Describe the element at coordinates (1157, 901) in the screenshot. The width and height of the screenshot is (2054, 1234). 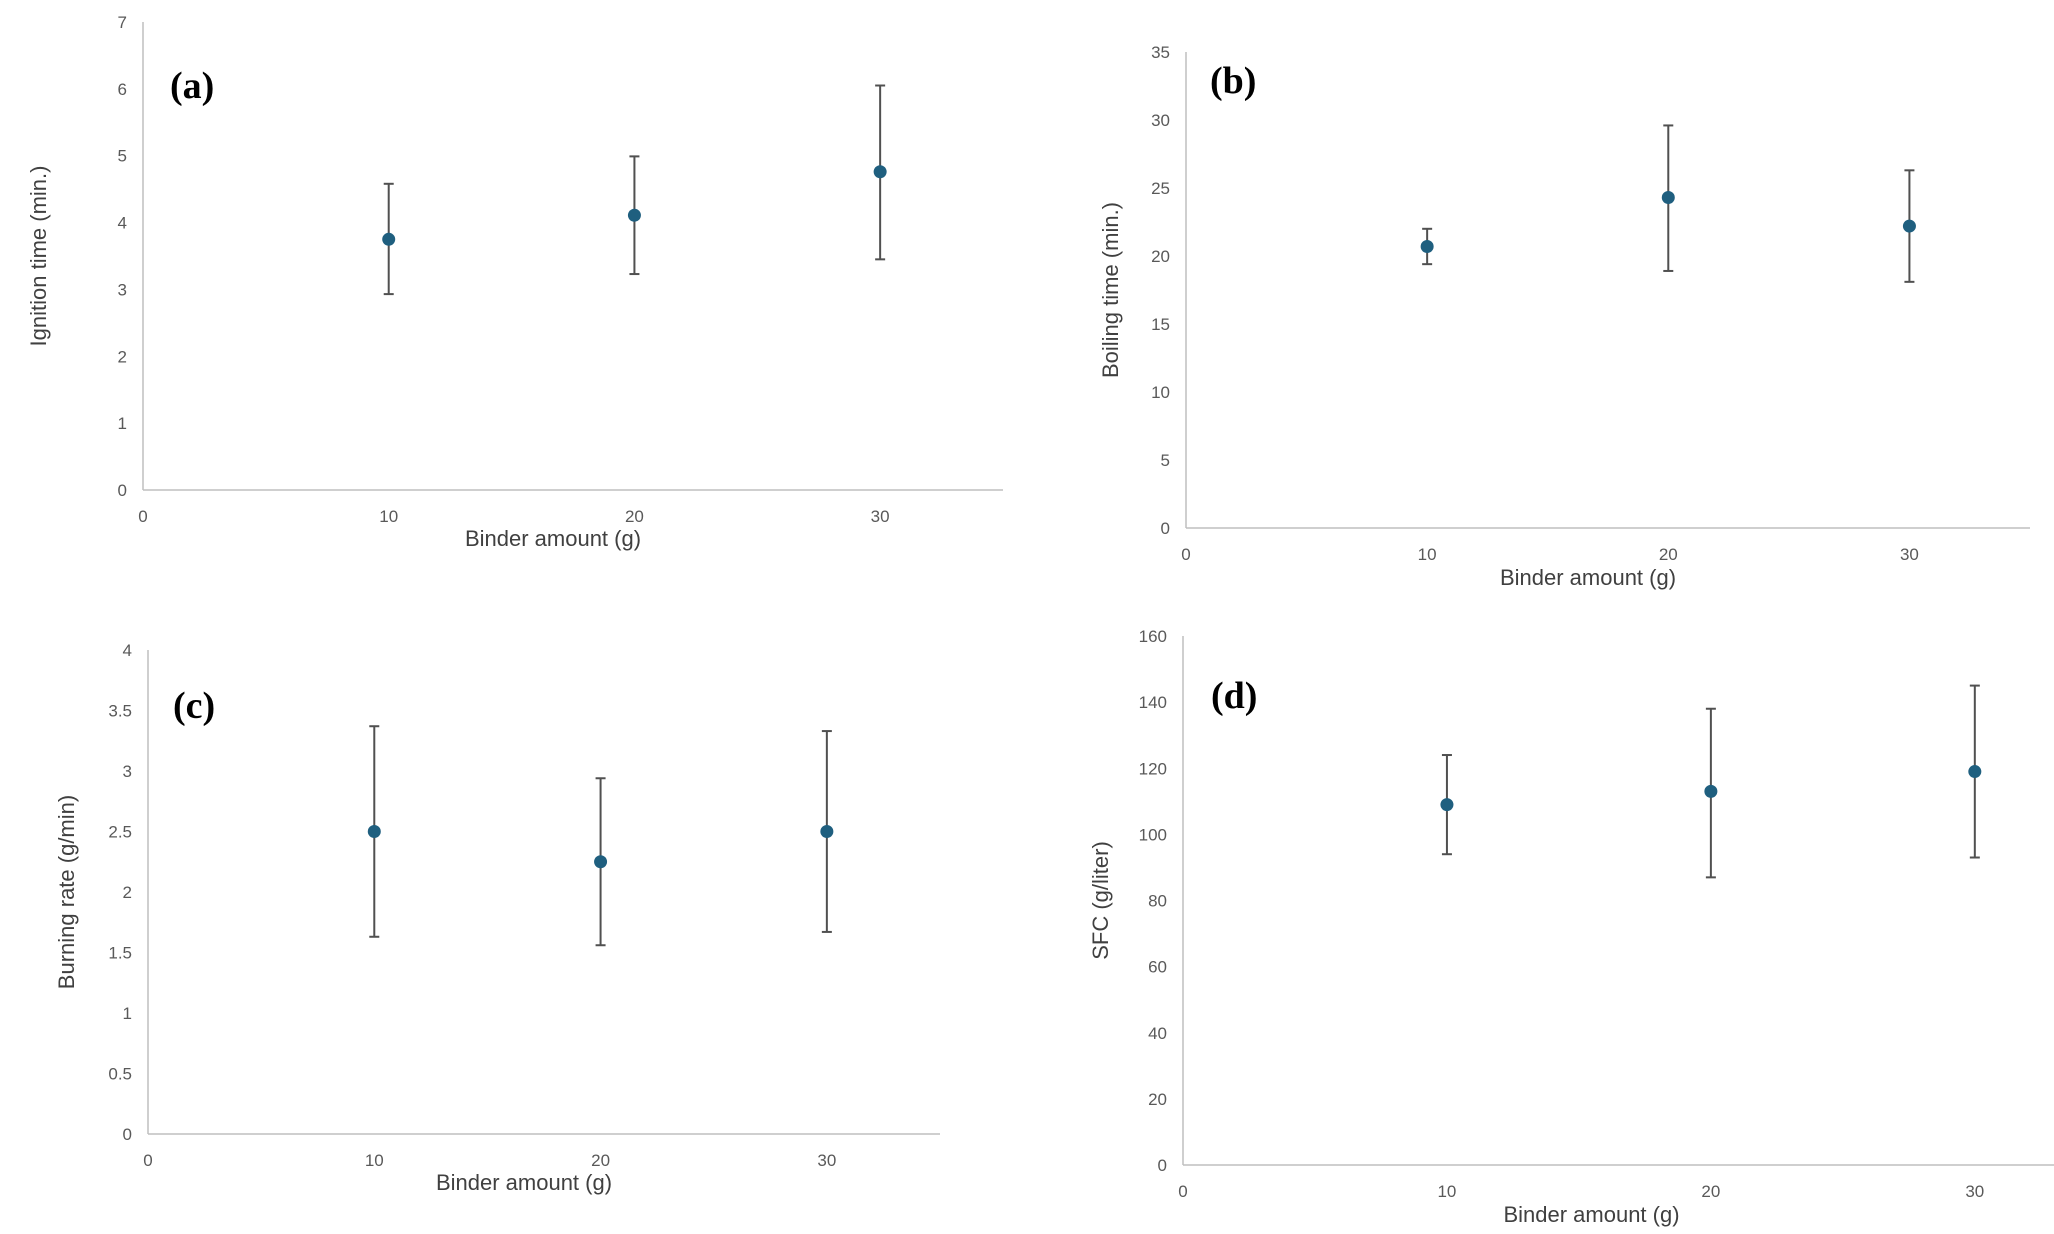
I see `y-tick-label: 80` at that location.